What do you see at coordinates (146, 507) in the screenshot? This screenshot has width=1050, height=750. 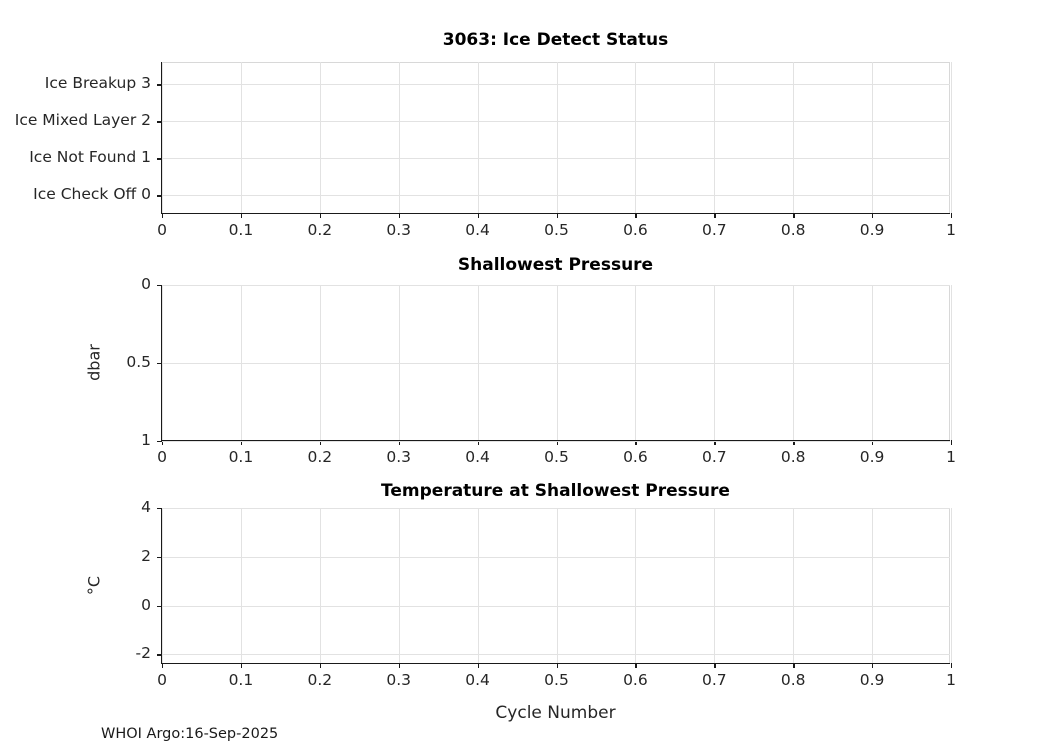 I see `y-tick-label: 4` at bounding box center [146, 507].